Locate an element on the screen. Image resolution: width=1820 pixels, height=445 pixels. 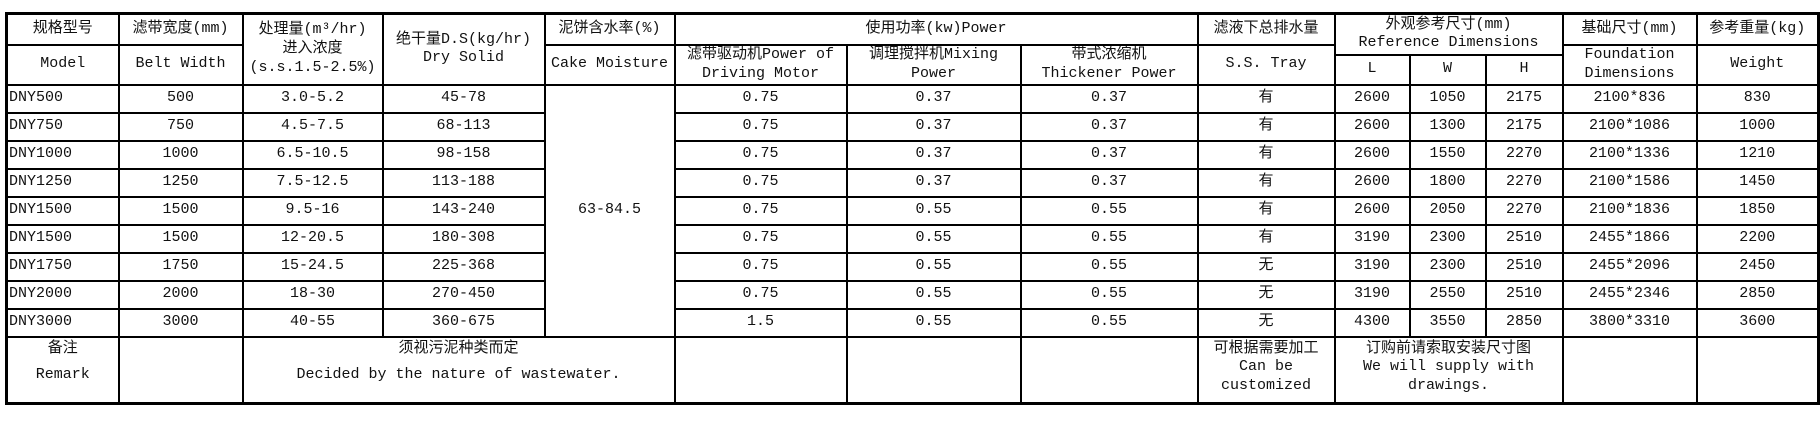
header-dry-solid: 绝干量D.S(kg/hr) Dry Solid is located at coordinates (463, 49).